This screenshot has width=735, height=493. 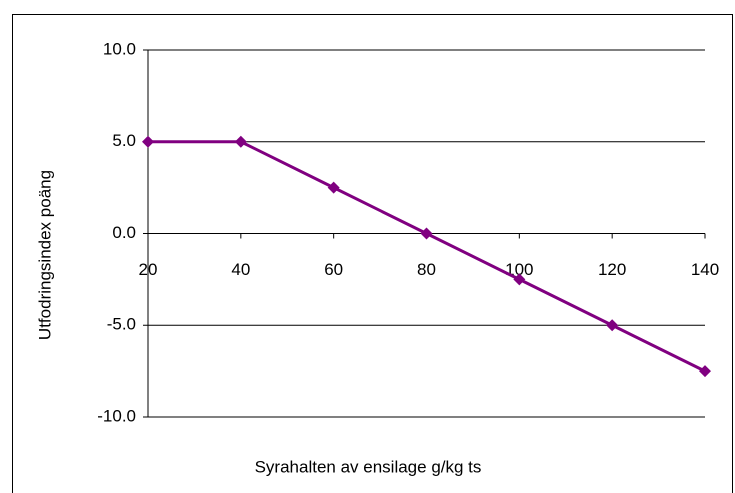 I want to click on x-tick-label: 120, so click(x=612, y=269).